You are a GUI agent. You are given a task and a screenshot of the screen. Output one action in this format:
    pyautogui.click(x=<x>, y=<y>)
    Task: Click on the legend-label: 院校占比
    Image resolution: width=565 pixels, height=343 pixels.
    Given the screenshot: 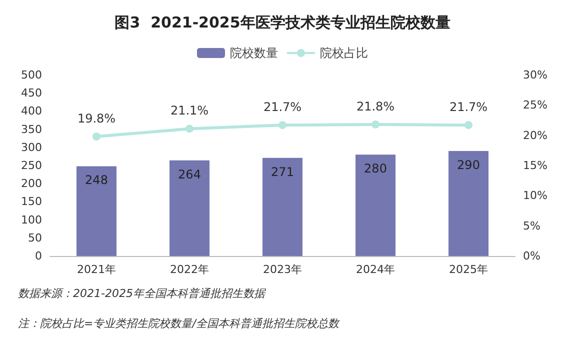 What is the action you would take?
    pyautogui.click(x=344, y=53)
    